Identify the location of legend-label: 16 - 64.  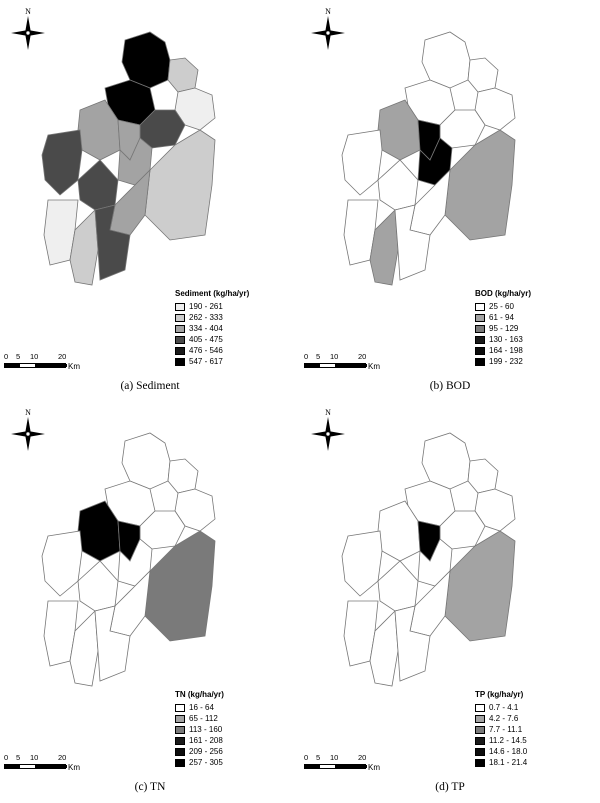
(201, 707).